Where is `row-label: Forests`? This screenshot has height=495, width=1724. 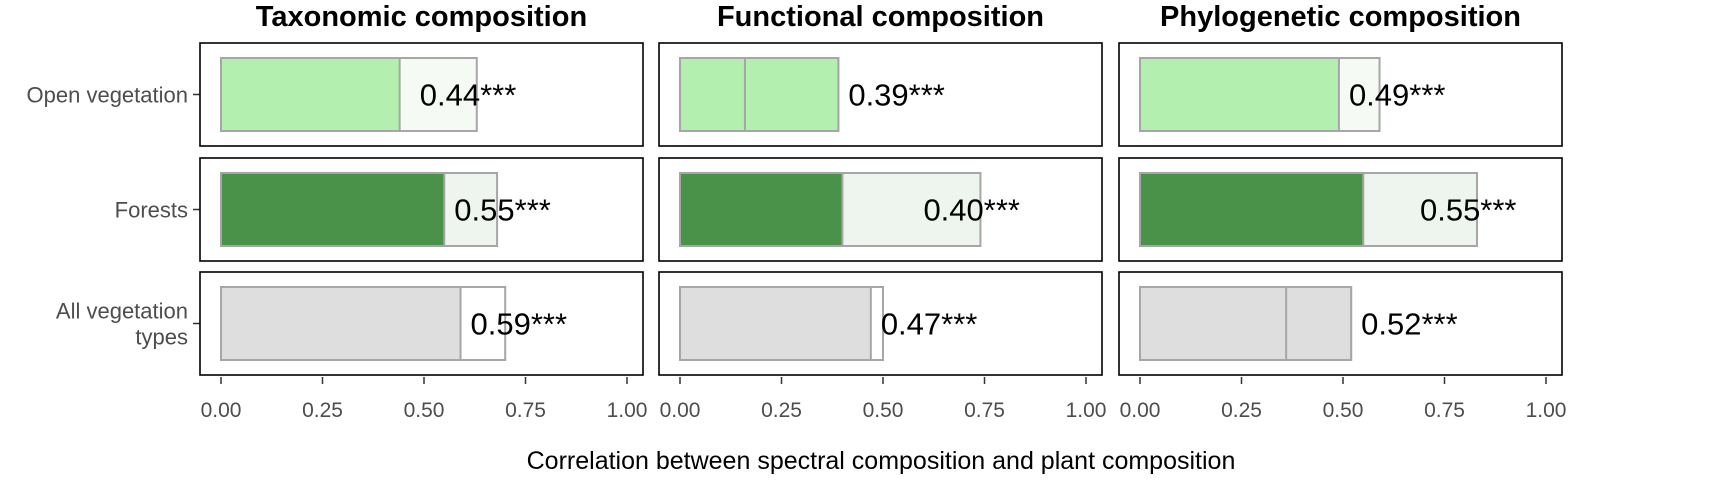
row-label: Forests is located at coordinates (151, 210).